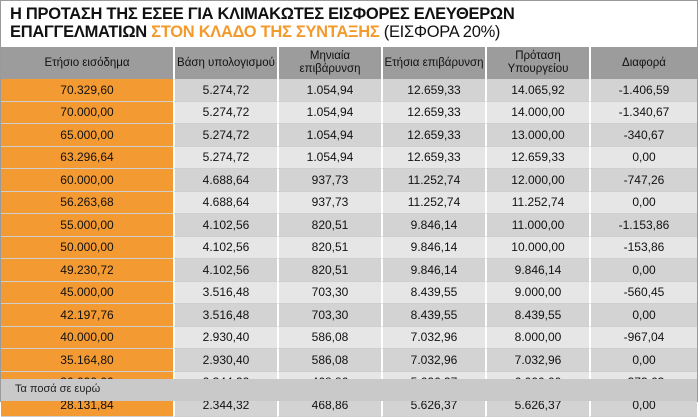 This screenshot has width=700, height=417. Describe the element at coordinates (349, 390) in the screenshot. I see `footer-bar: Τα ποσά σε ευρώ` at that location.